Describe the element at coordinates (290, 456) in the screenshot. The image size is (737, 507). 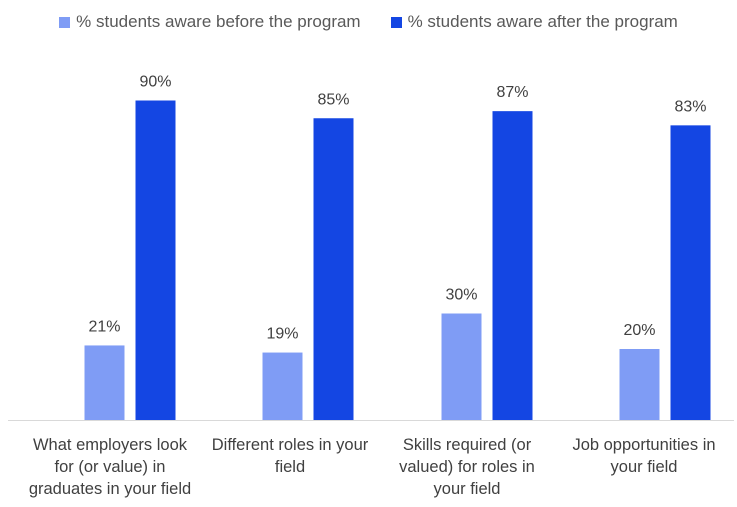
I see `x-tick-label-1: Different roles in your field` at that location.